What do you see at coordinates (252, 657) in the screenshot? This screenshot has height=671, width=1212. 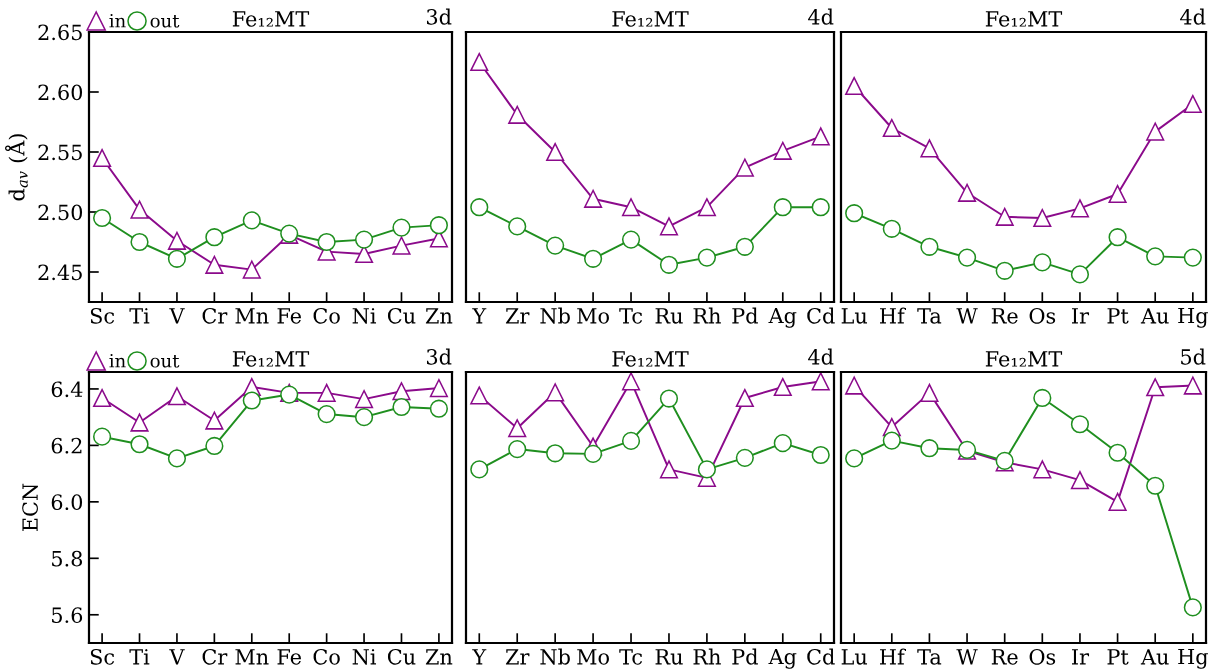 I see `x-tick-label: Mn` at bounding box center [252, 657].